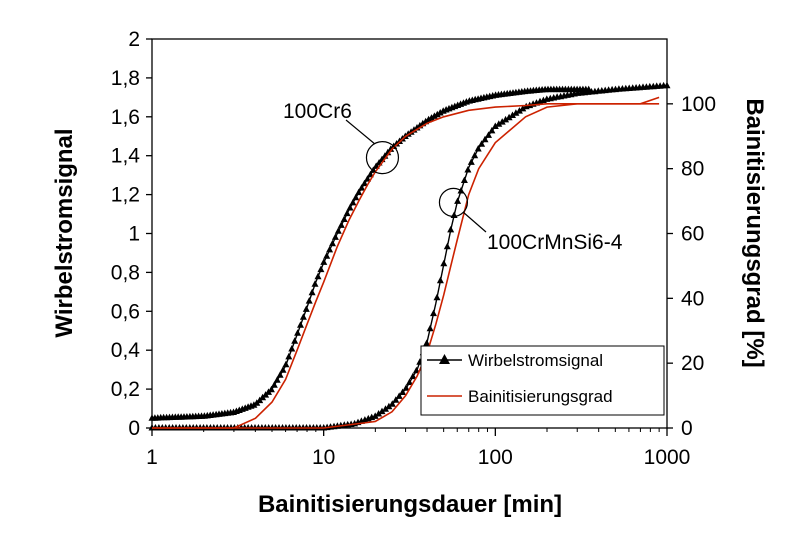 This screenshot has height=534, width=800. Describe the element at coordinates (125, 195) in the screenshot. I see `y-tick-label: 1,2` at that location.